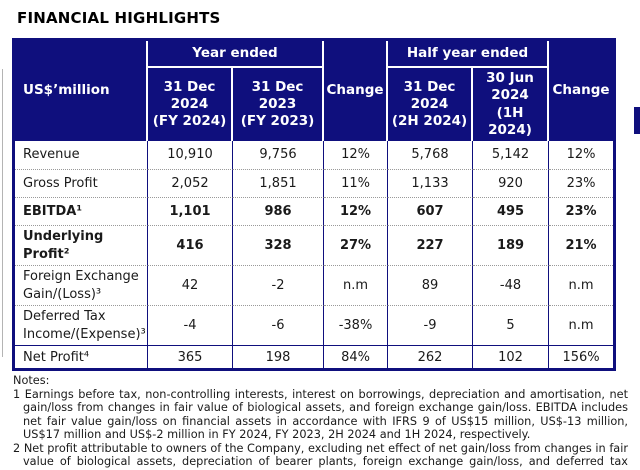  I want to click on cell-value: 1,133, so click(431, 183).